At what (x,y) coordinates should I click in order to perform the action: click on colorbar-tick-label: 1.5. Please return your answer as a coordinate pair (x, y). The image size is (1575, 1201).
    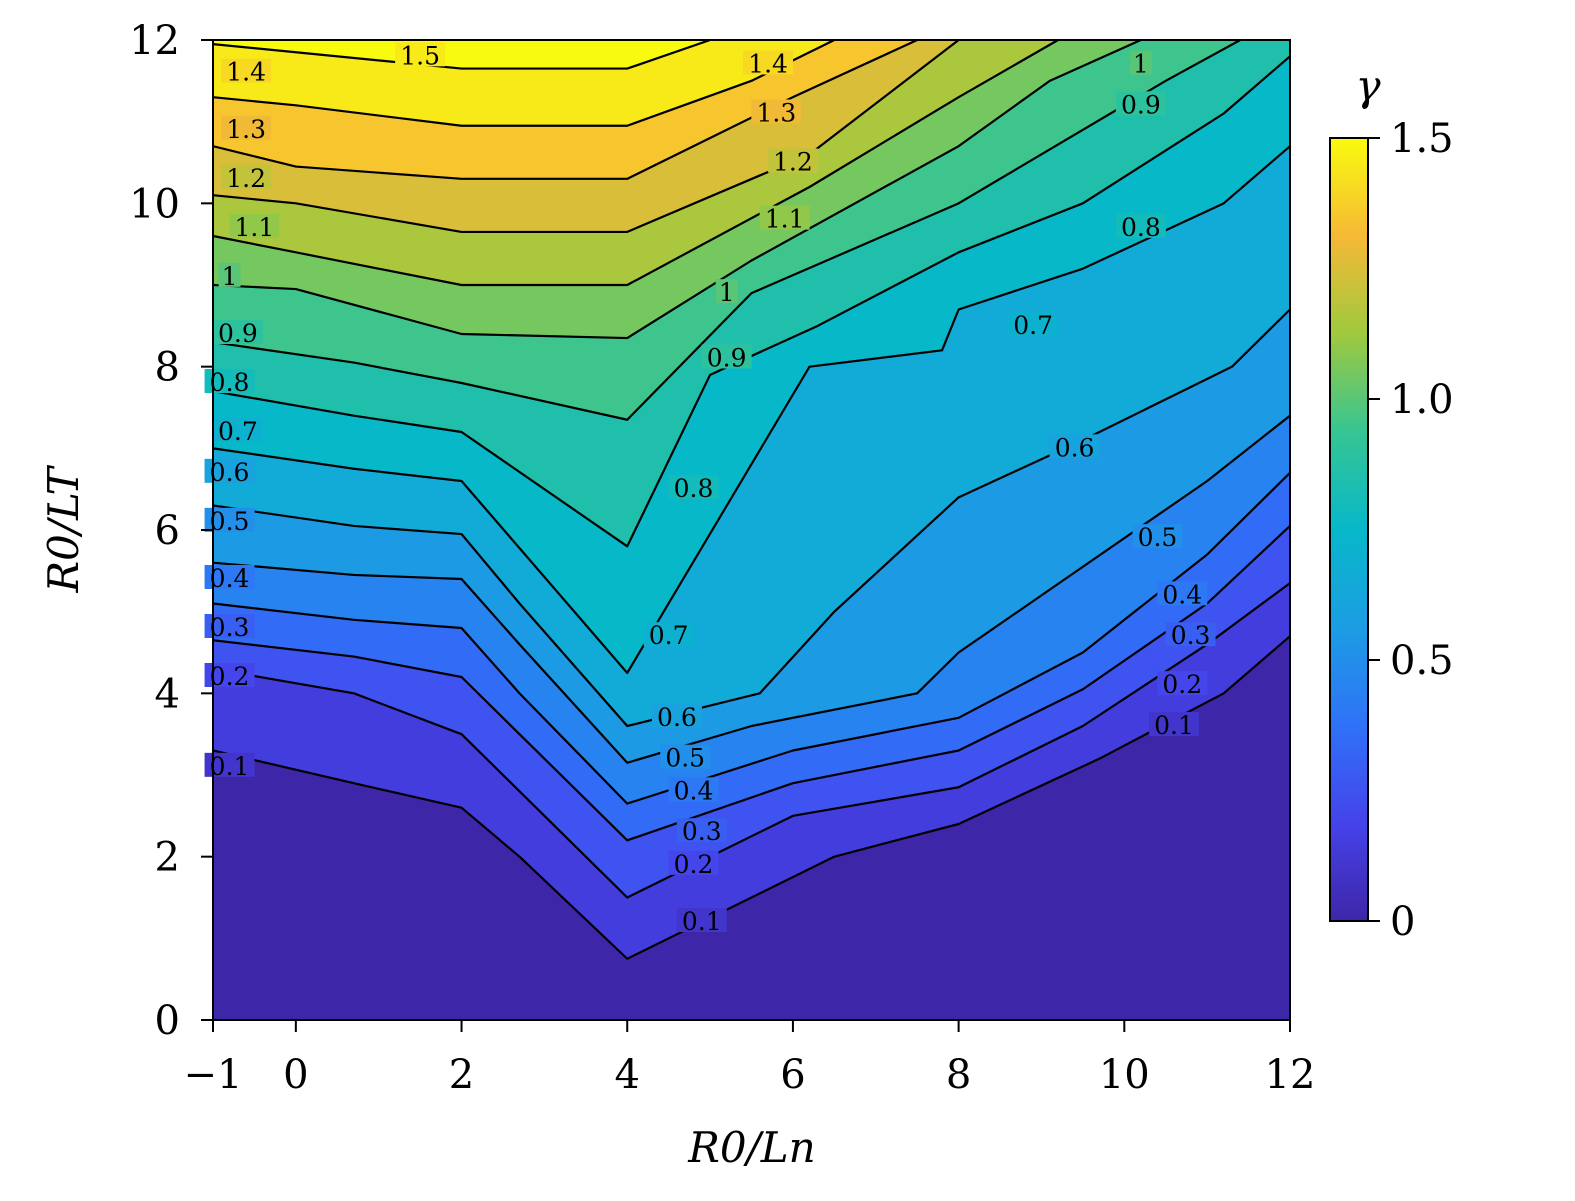
    Looking at the image, I should click on (1422, 139).